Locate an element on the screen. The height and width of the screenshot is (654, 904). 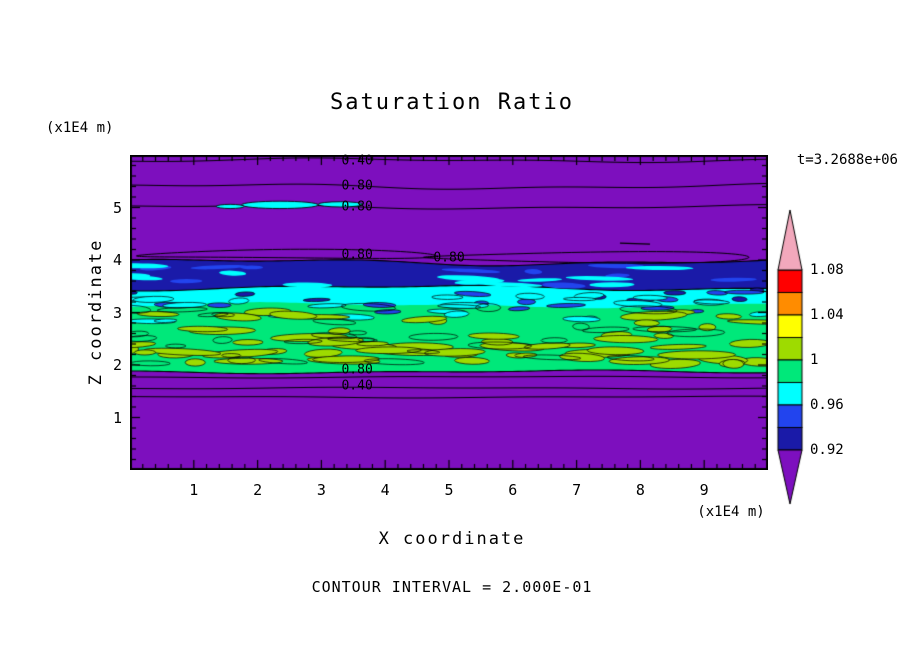
x-tick-label: 6 is located at coordinates (513, 490).